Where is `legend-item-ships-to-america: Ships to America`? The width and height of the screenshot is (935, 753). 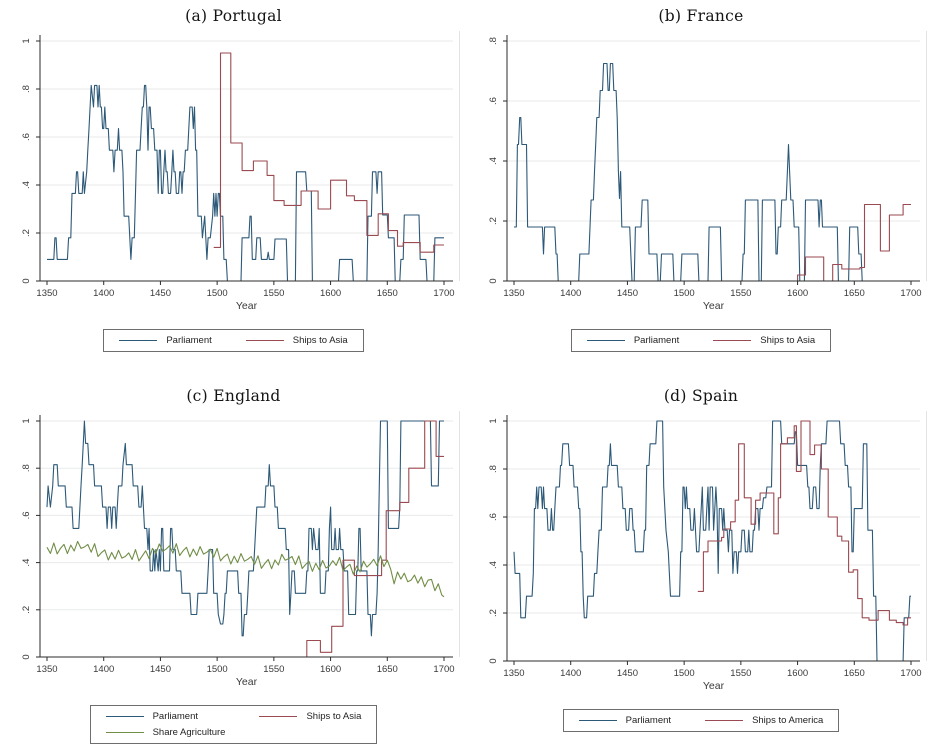 legend-item-ships-to-america: Ships to America is located at coordinates (764, 720).